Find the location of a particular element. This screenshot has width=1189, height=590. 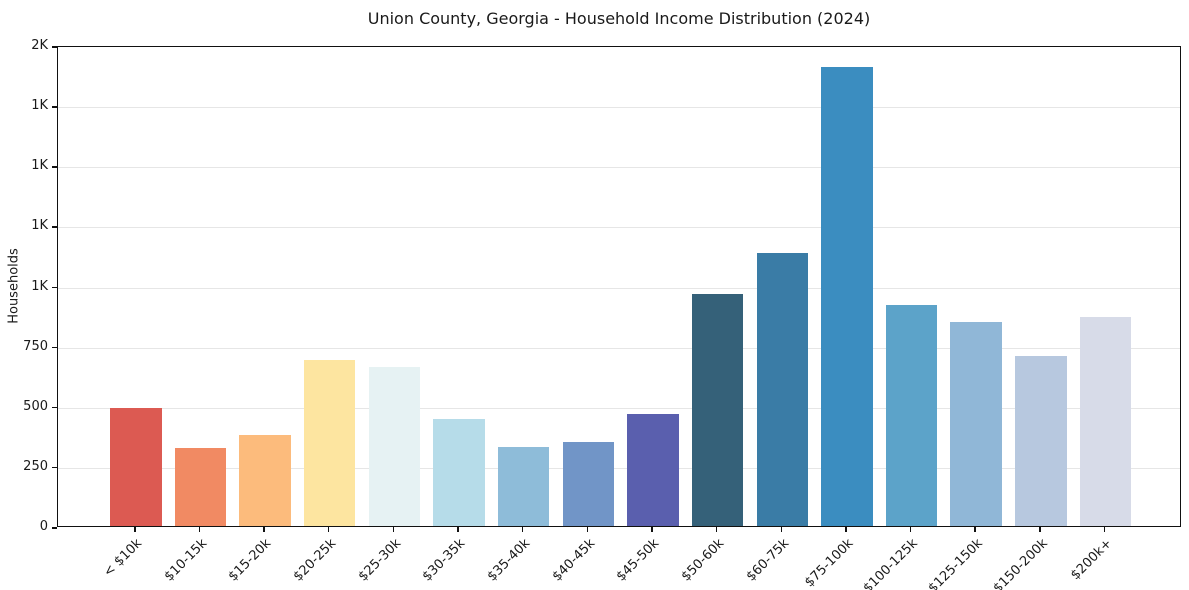

bar-$25-30k is located at coordinates (394, 446).